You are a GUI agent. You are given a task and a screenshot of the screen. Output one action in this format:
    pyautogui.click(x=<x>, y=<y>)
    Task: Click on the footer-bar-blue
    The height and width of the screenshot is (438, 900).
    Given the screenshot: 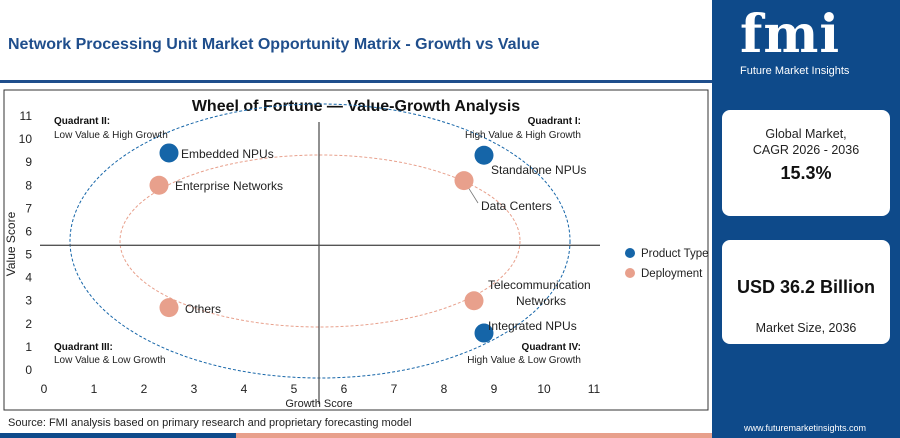 What is the action you would take?
    pyautogui.click(x=118, y=435)
    